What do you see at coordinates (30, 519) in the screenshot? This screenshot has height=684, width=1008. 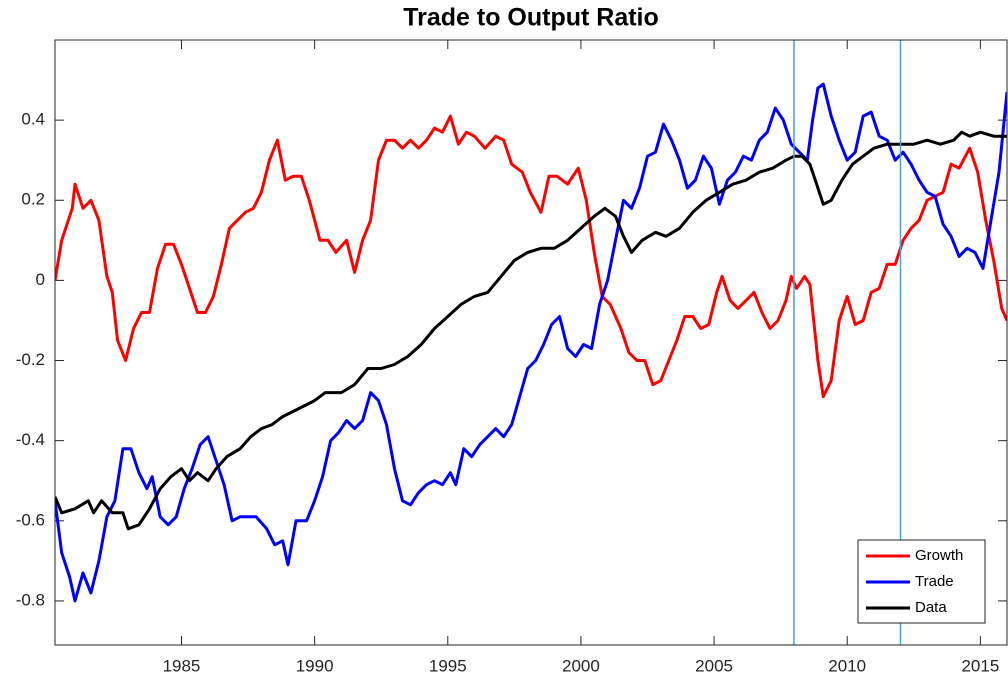 I see `y-tick-label: -0.6` at bounding box center [30, 519].